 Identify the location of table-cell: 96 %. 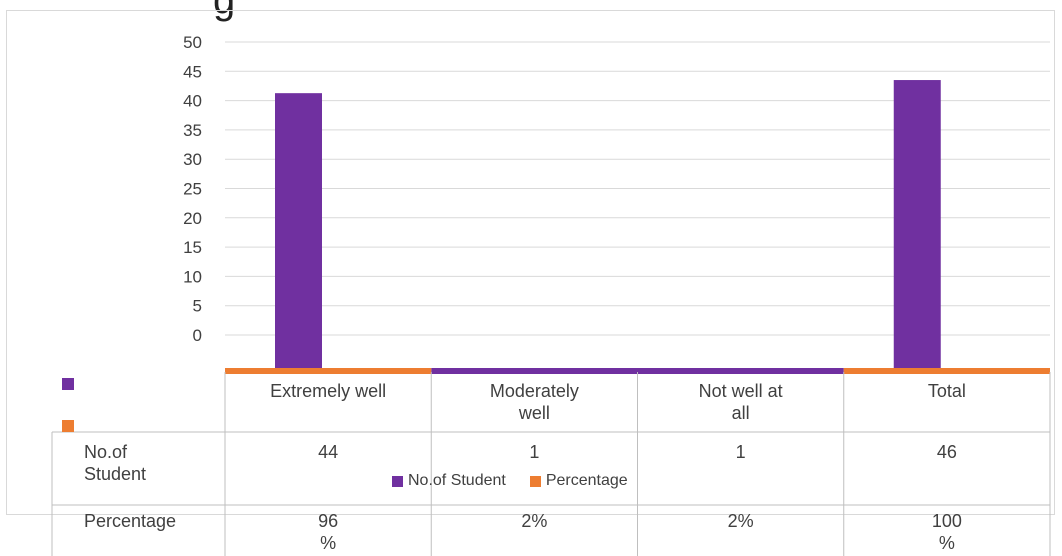
(328, 532).